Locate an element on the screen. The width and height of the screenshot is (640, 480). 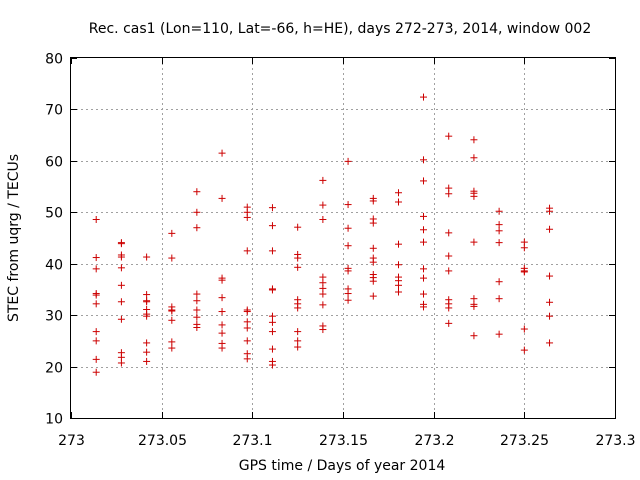
x-axis-label: GPS time / Days of year 2014 is located at coordinates (342, 466).